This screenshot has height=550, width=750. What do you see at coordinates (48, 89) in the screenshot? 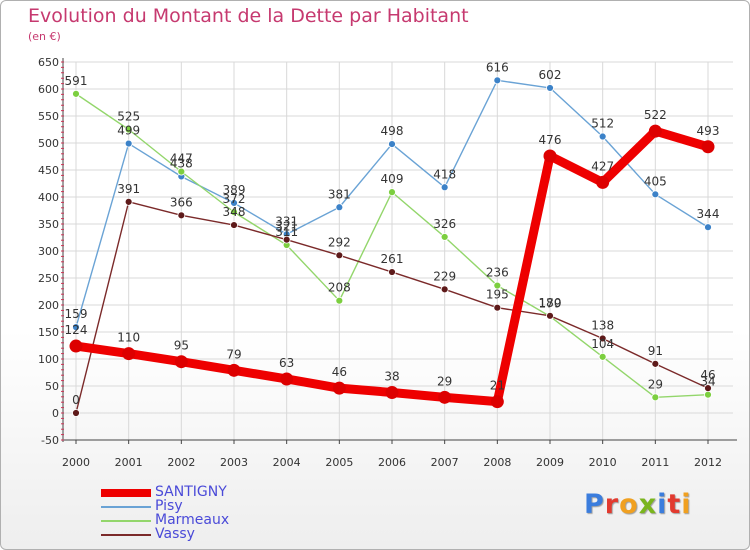
I see `y-tick-label: 600` at bounding box center [48, 89].